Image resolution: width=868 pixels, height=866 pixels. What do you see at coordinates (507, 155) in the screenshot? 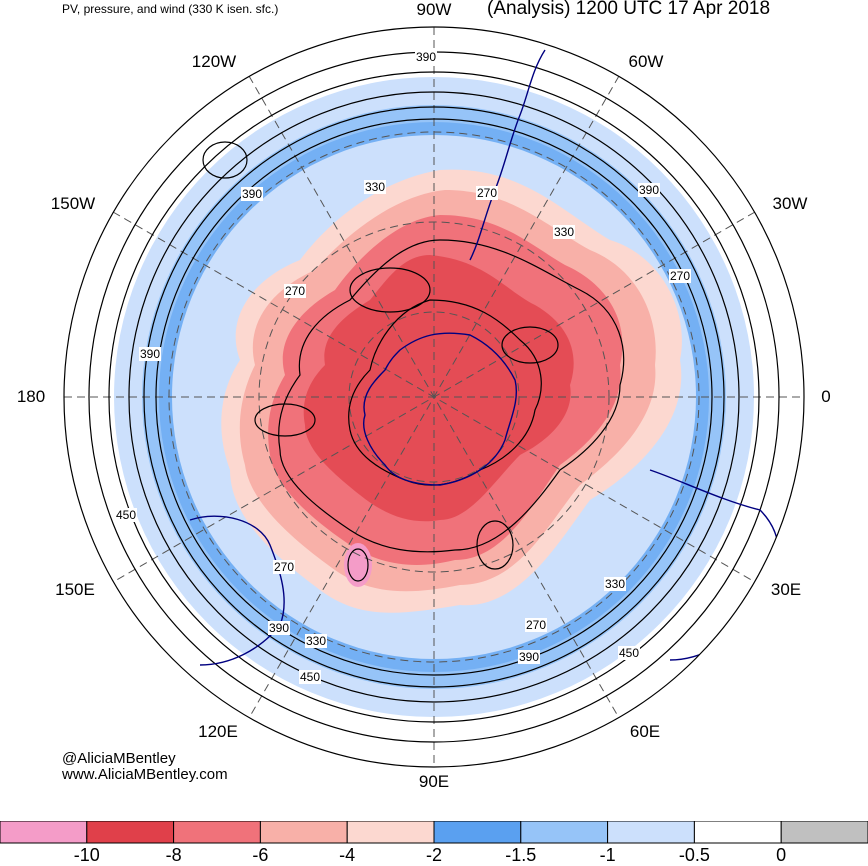
I see `south-america-coast` at bounding box center [507, 155].